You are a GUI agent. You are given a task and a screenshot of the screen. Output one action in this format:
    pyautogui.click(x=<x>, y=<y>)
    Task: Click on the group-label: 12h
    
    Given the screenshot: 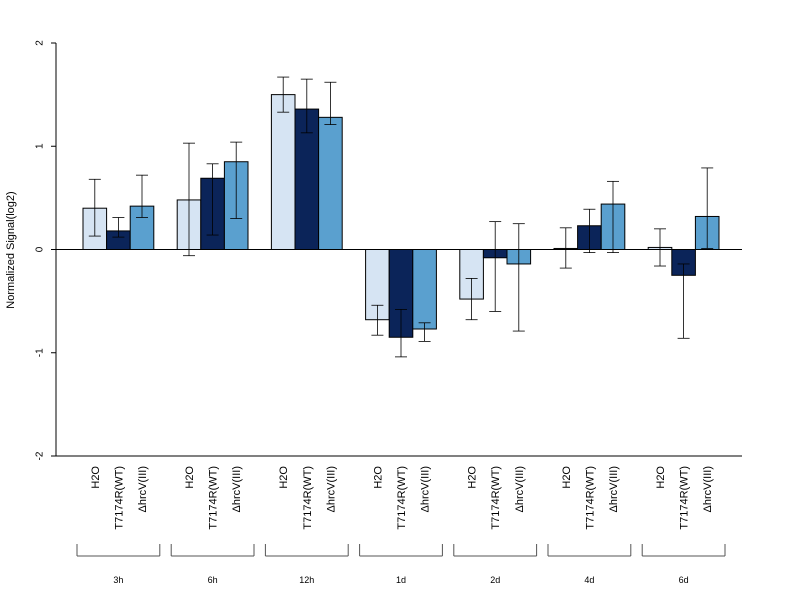 What is the action you would take?
    pyautogui.click(x=306, y=580)
    